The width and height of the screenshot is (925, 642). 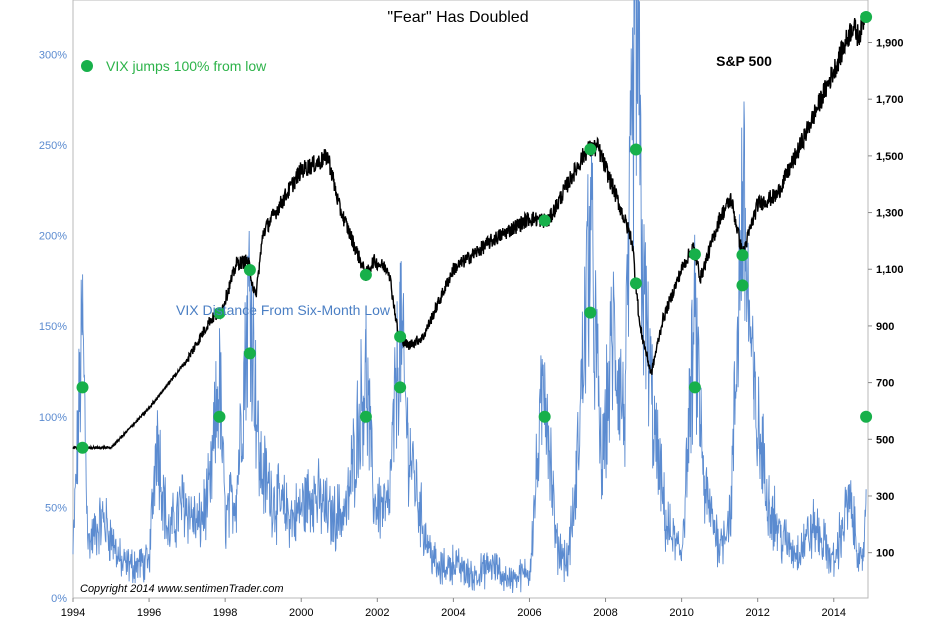 I want to click on x-tick-label: 2002, so click(x=377, y=613).